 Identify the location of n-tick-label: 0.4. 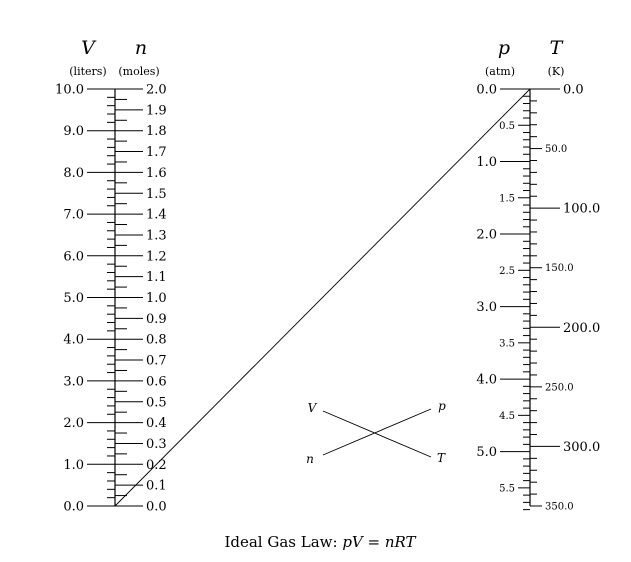
(156, 423).